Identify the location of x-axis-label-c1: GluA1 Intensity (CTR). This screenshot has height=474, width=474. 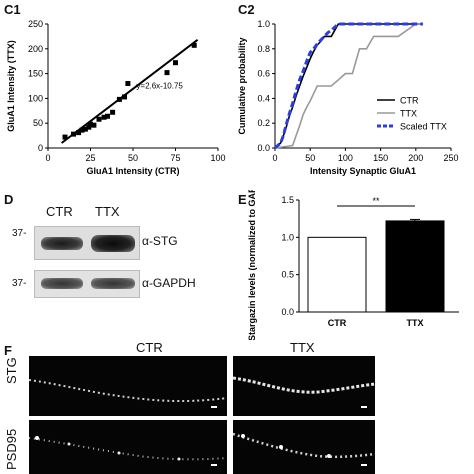
(132, 171).